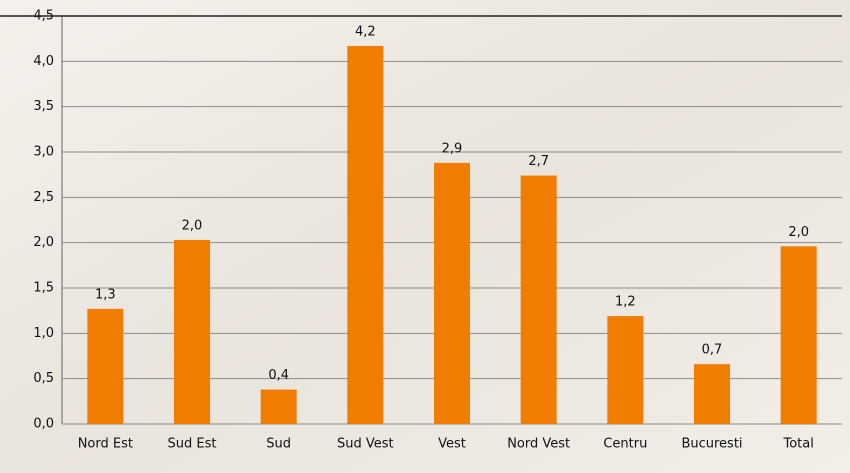  Describe the element at coordinates (192, 444) in the screenshot. I see `x-tick-label: Sud Est` at that location.